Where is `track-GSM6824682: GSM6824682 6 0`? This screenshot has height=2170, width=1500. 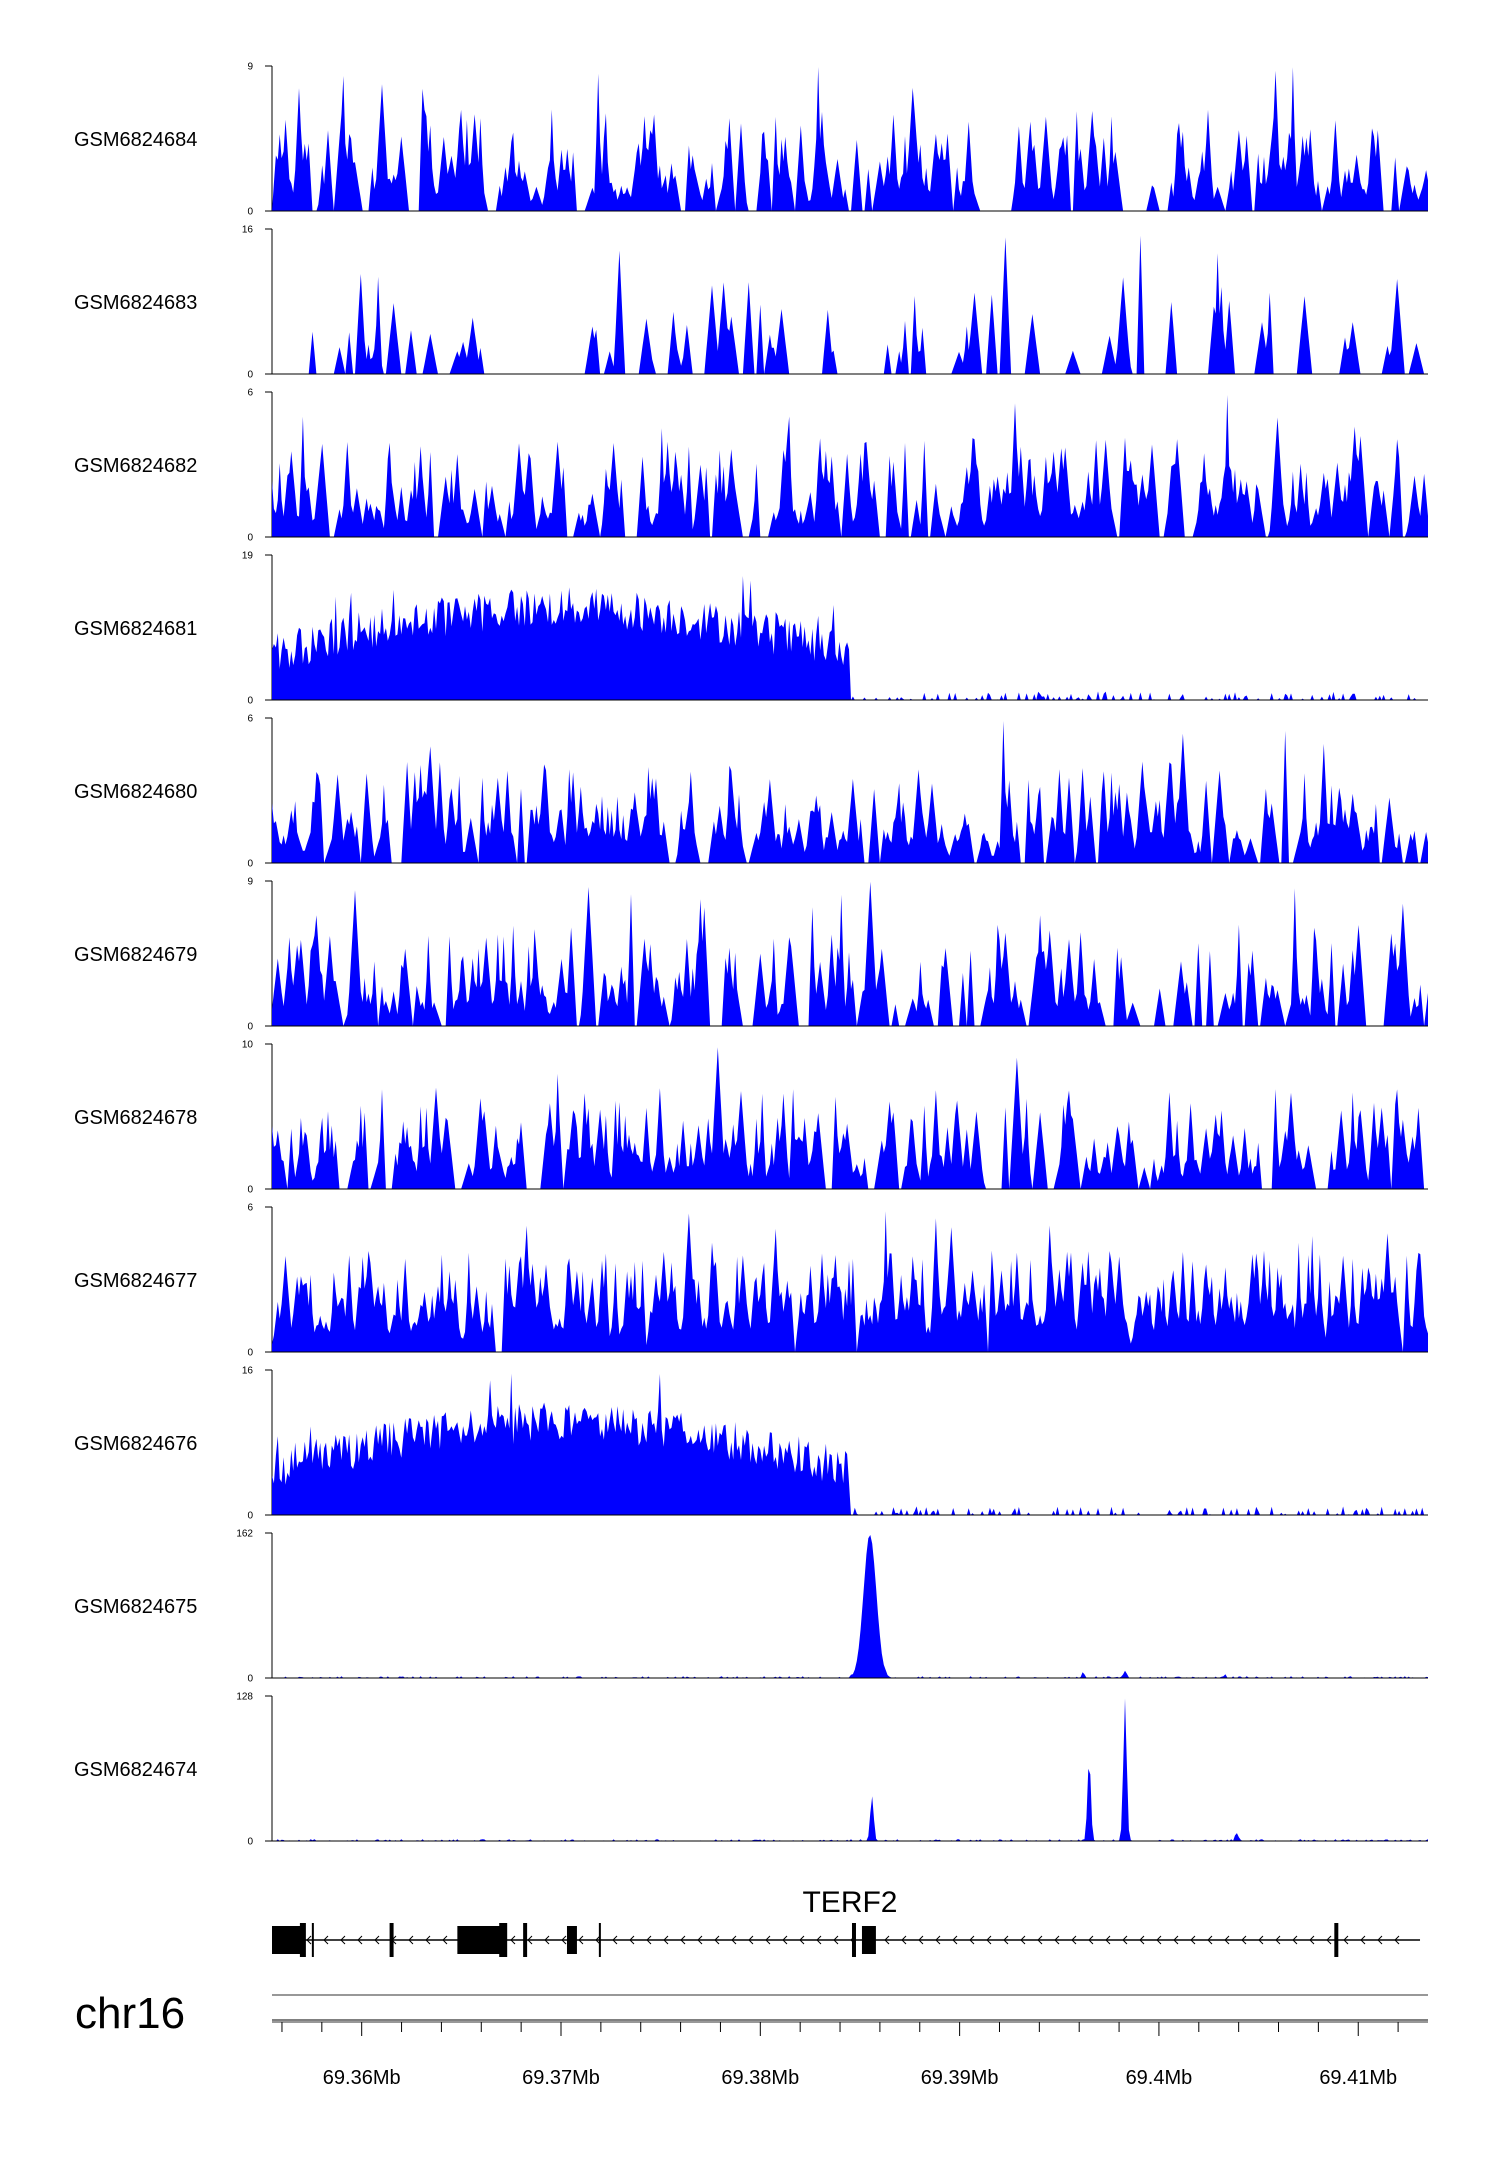 track-GSM6824682: GSM6824682 6 0 is located at coordinates (751, 466).